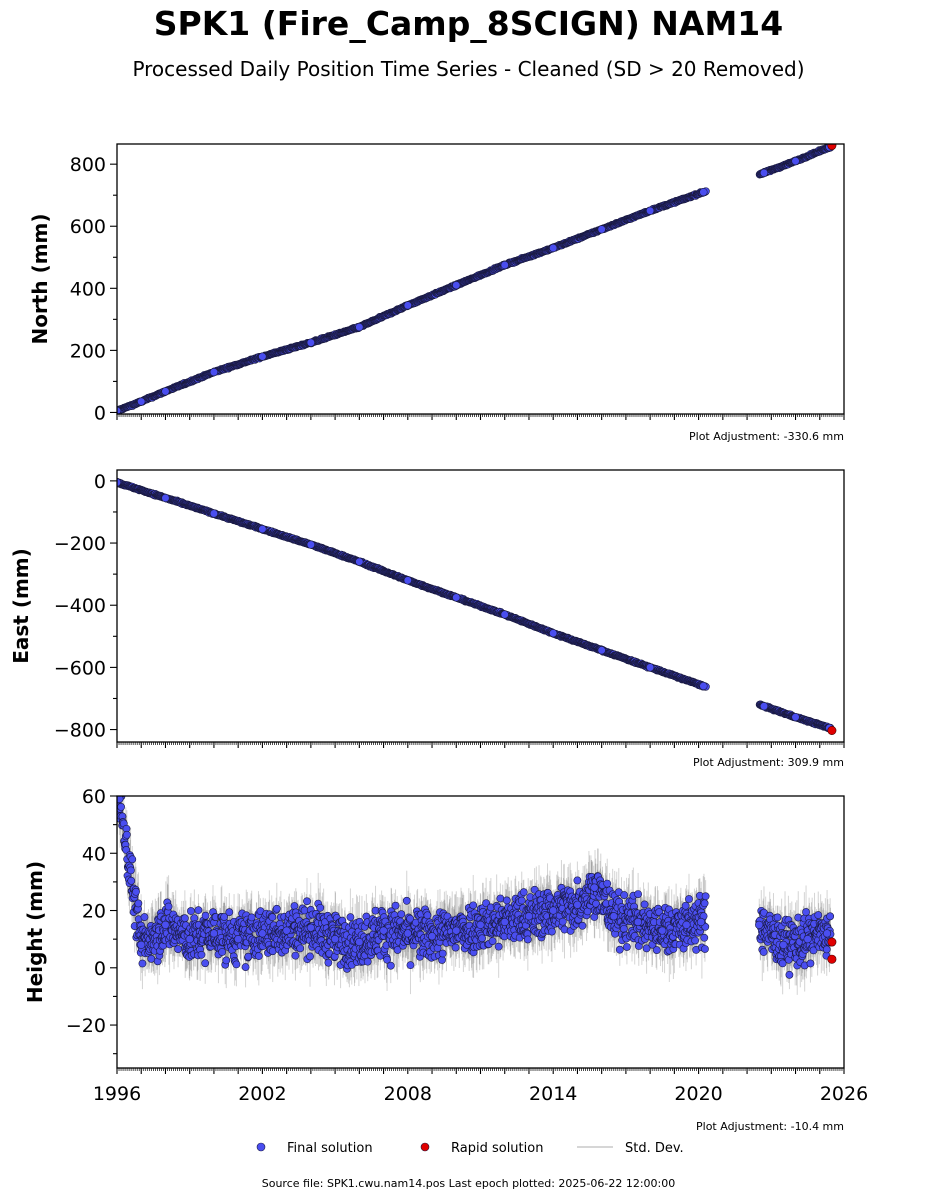  I want to click on y-tick-label: 200, so click(88, 351).